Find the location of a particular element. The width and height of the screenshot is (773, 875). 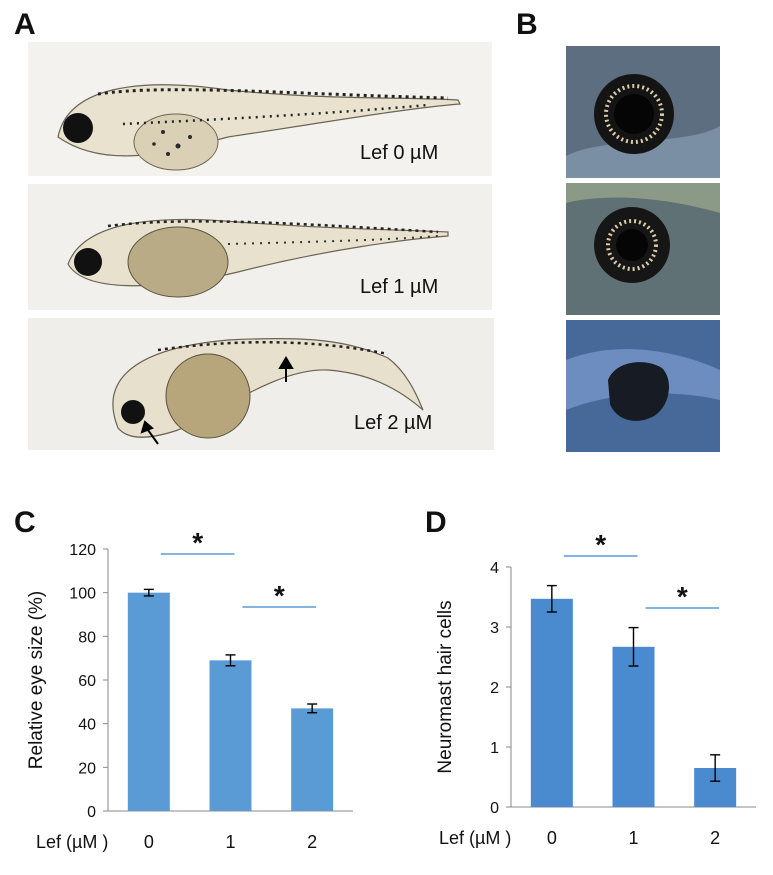

panel-letter-b: B is located at coordinates (527, 24).